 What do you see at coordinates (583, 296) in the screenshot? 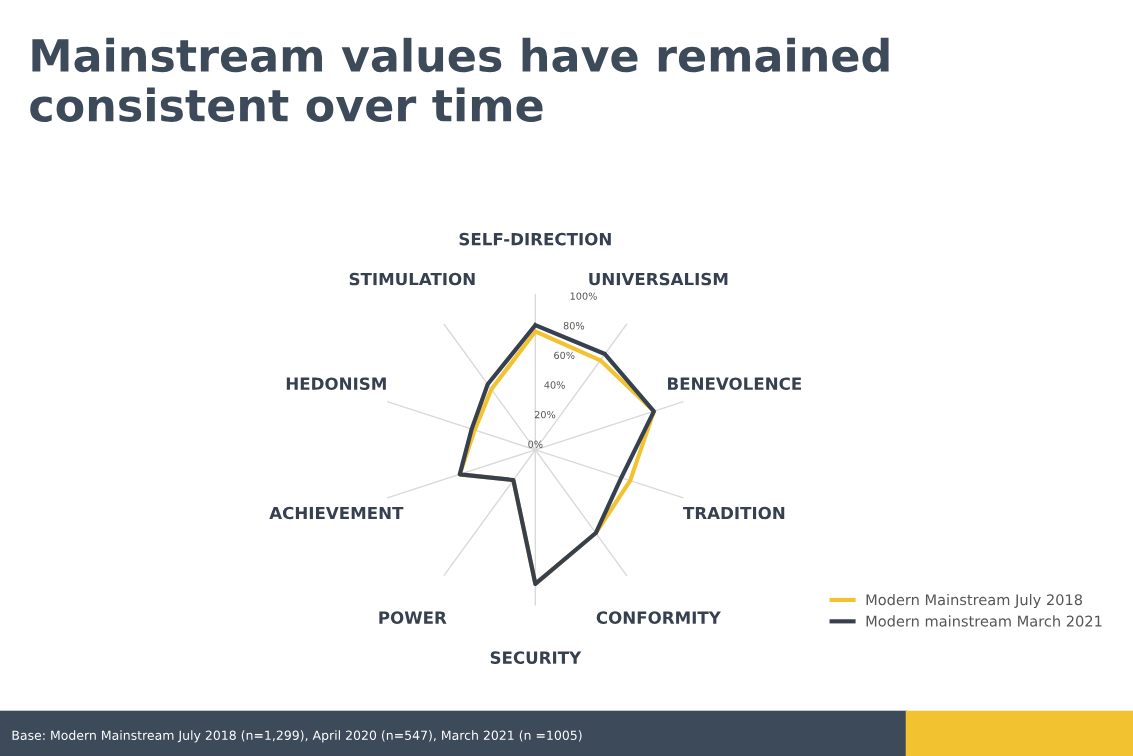
I see `y-tick-label: 100%` at bounding box center [583, 296].